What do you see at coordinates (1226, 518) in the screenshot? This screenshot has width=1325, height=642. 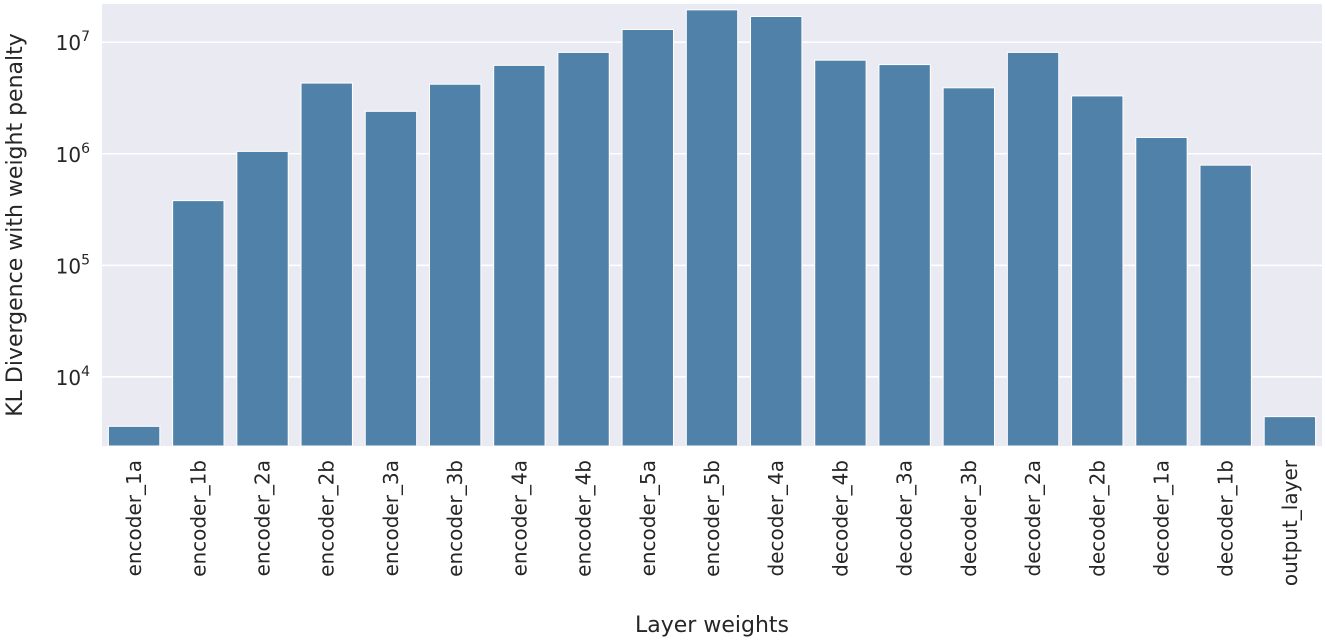 I see `x-tick-label: decoder_1b` at bounding box center [1226, 518].